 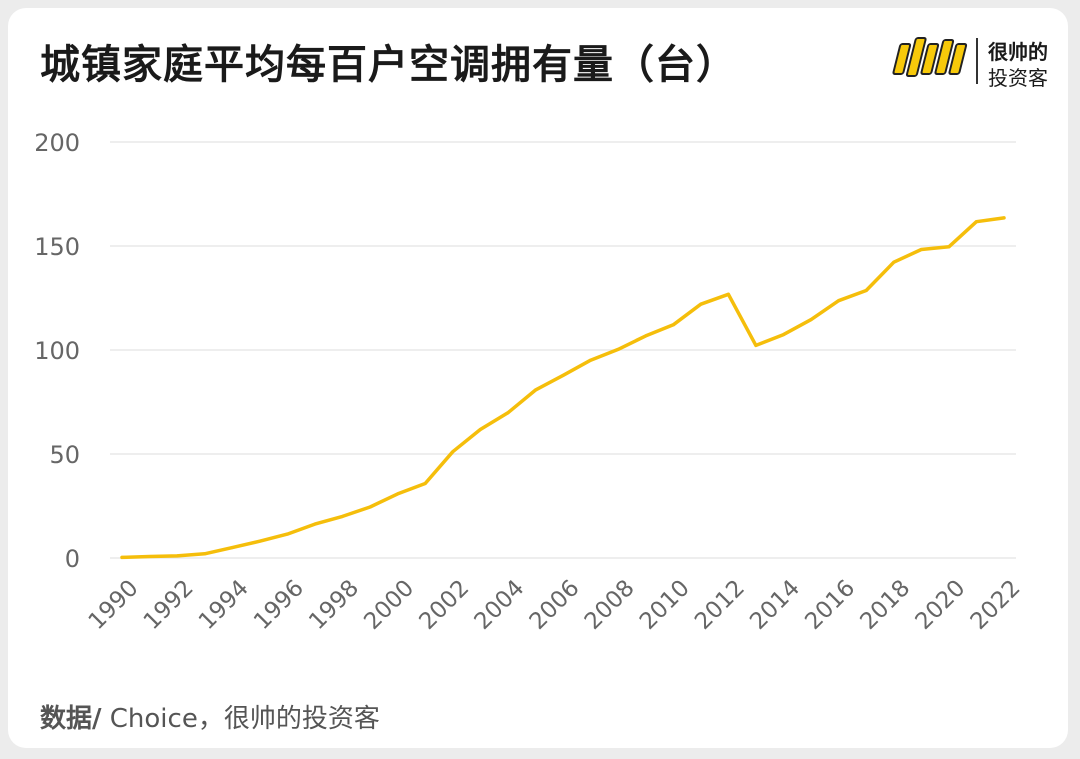 What do you see at coordinates (555, 605) in the screenshot?
I see `x-tick-label: 2006` at bounding box center [555, 605].